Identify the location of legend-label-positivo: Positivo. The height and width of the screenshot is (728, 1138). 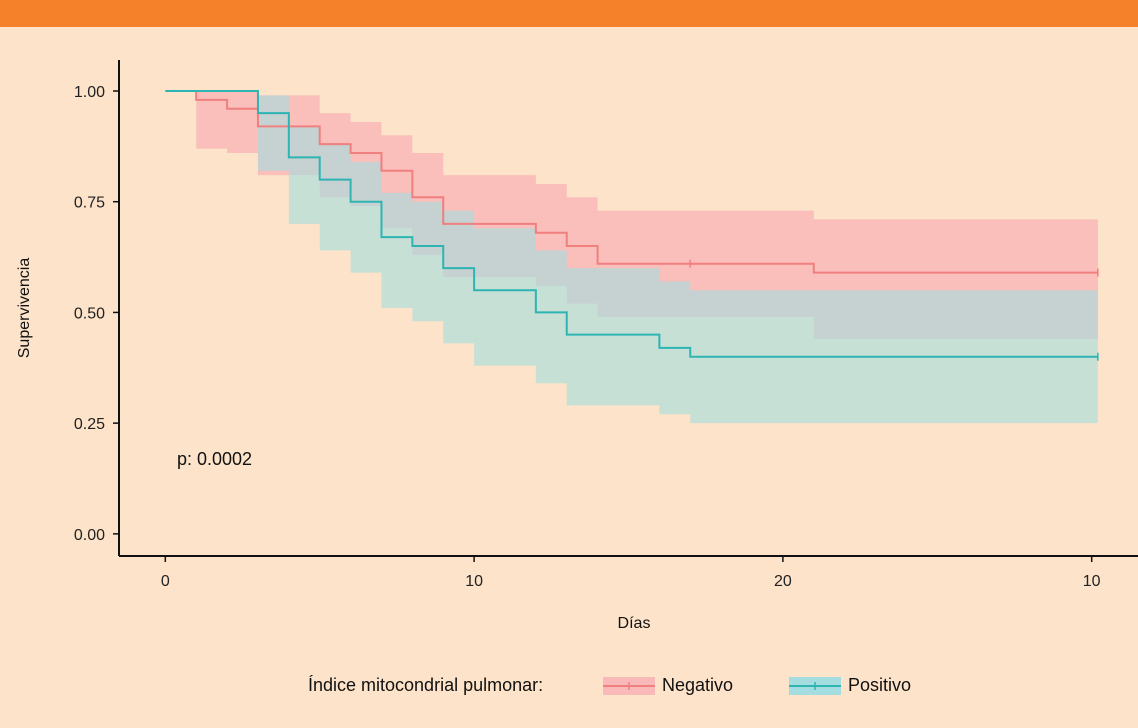
(879, 685).